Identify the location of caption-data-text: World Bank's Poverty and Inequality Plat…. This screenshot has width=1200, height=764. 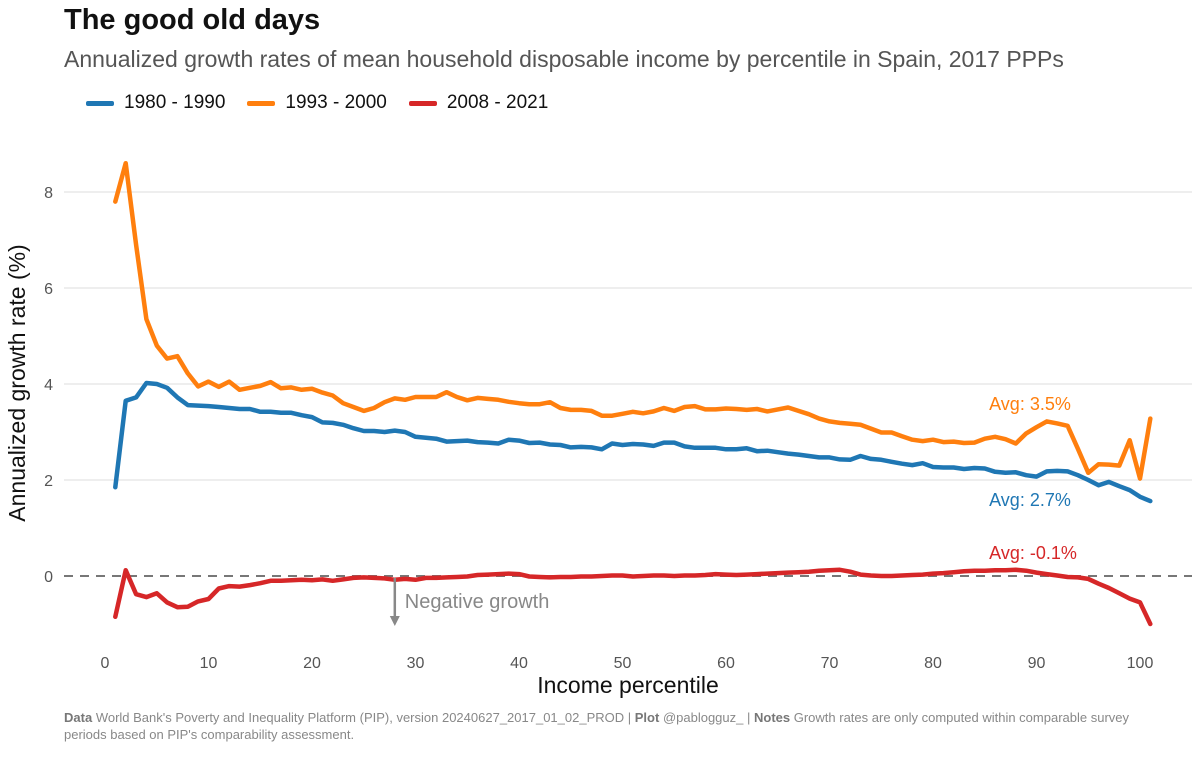
(363, 717).